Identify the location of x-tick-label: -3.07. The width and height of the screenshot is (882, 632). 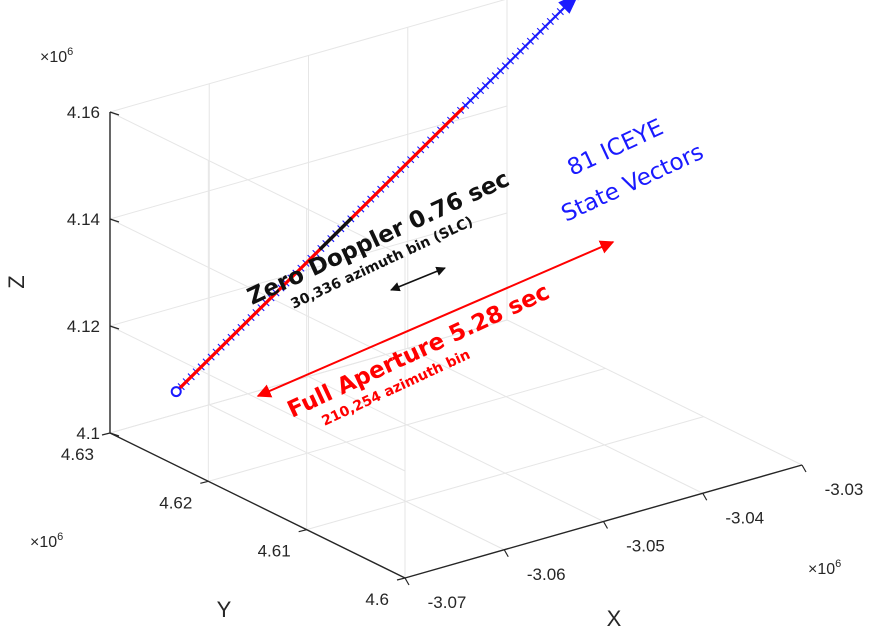
(447, 602).